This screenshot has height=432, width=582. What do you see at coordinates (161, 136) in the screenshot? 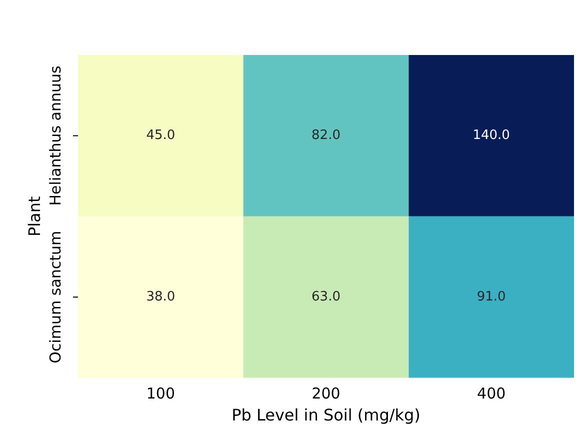
I see `data-label: 45.0` at bounding box center [161, 136].